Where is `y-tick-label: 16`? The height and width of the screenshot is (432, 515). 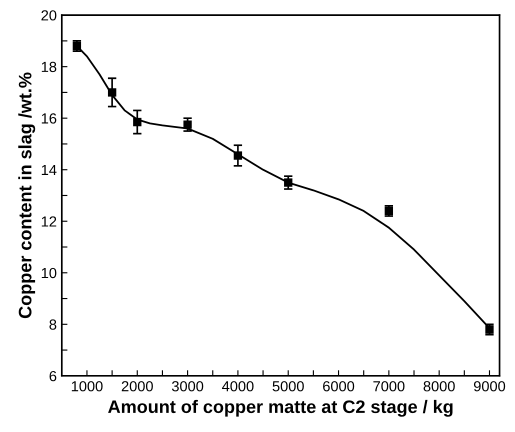 y-tick-label: 16 is located at coordinates (49, 118).